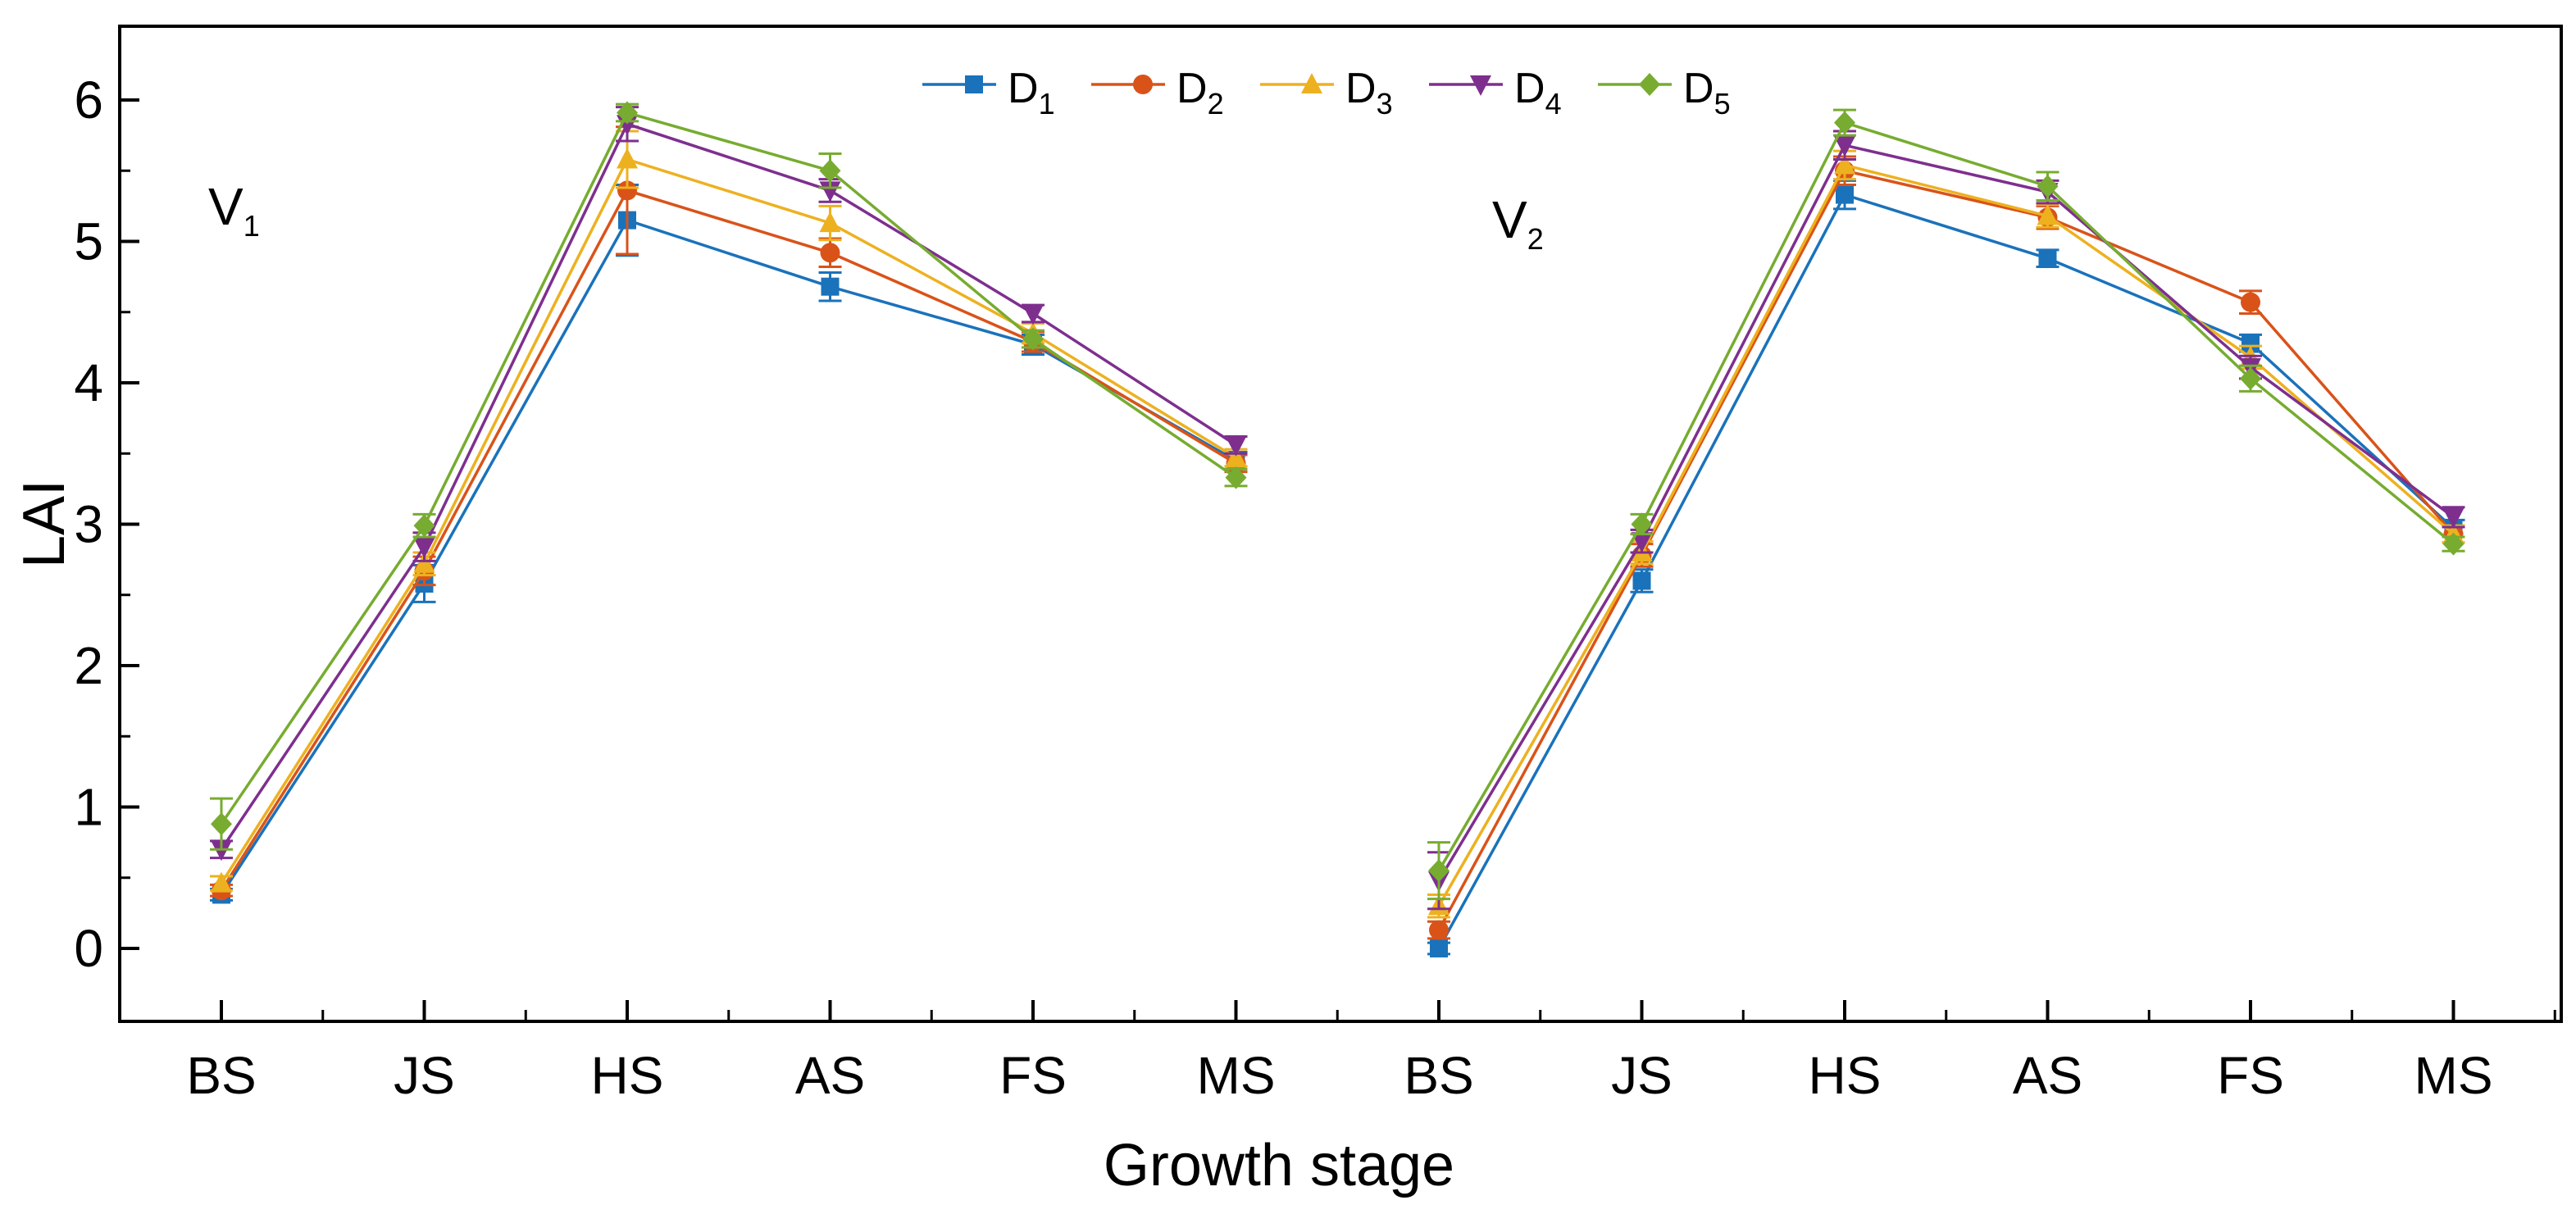 The height and width of the screenshot is (1214, 2576). Describe the element at coordinates (234, 210) in the screenshot. I see `panel-label-v1: V1` at that location.